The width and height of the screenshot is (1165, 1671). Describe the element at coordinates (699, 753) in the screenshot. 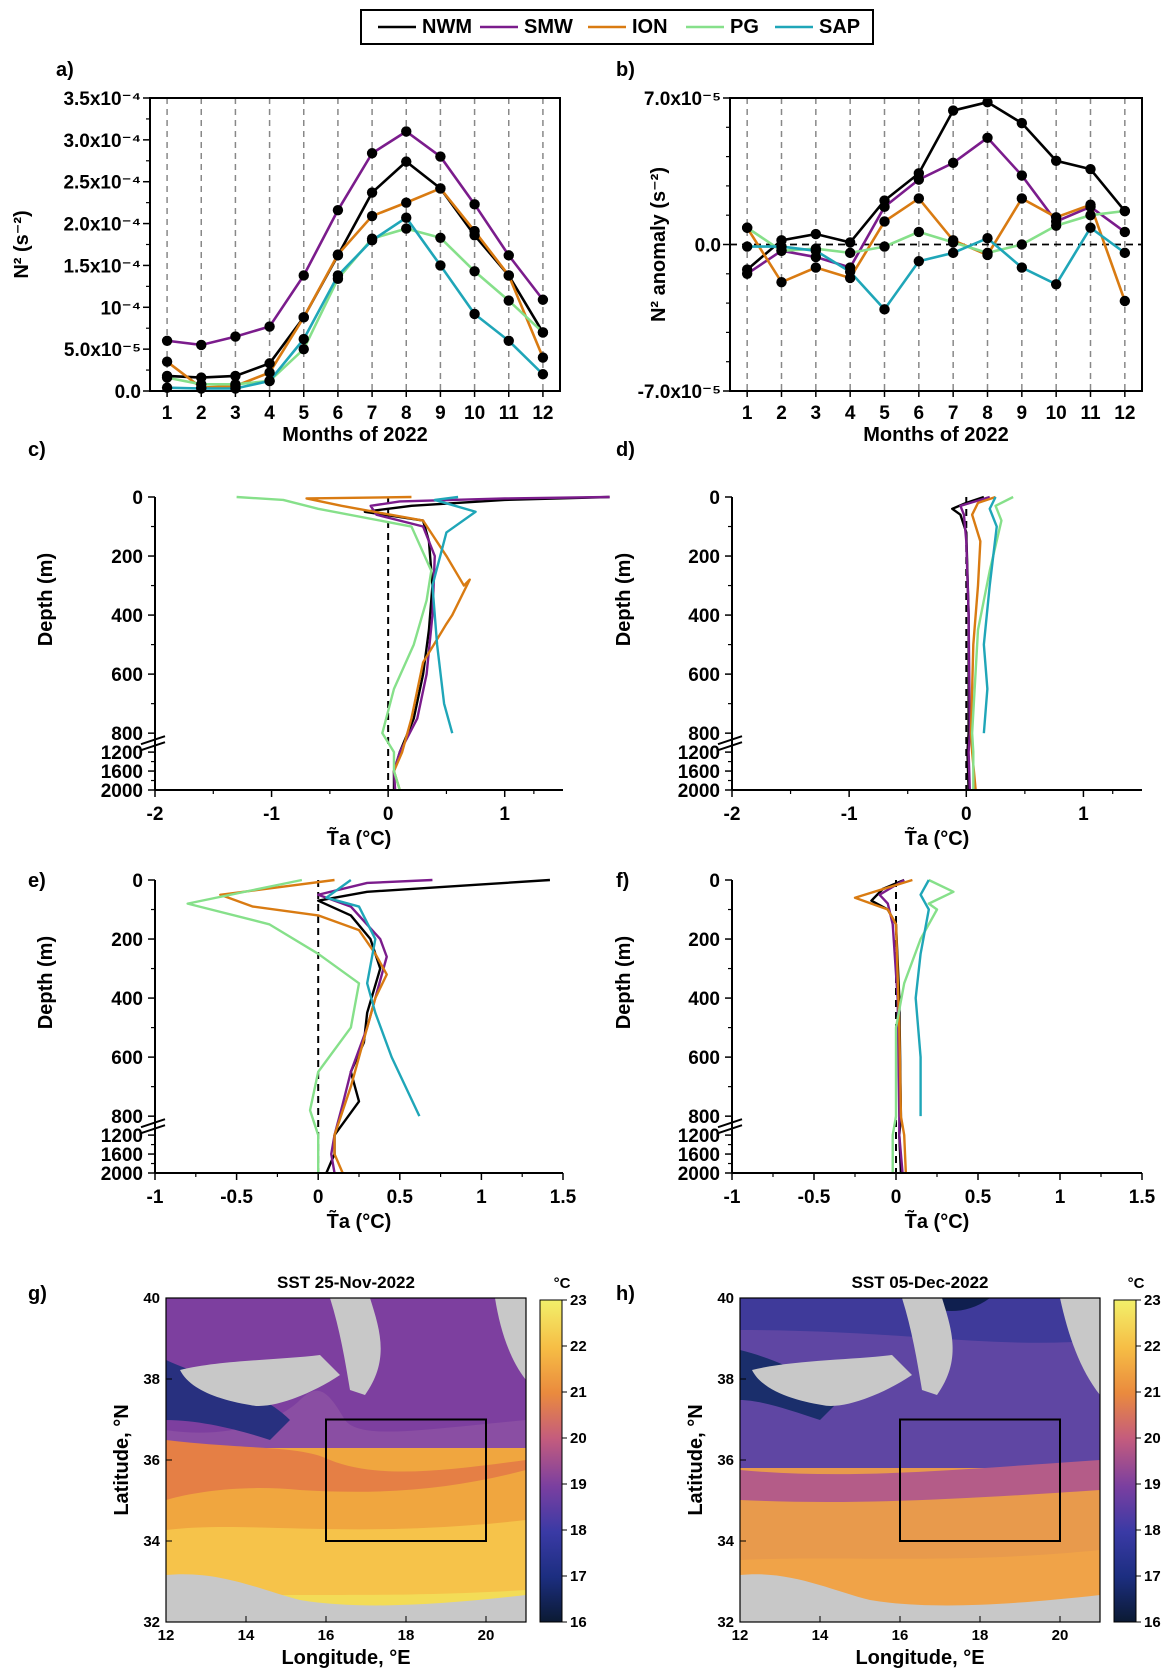

I see `y-tick-label: 1200` at that location.